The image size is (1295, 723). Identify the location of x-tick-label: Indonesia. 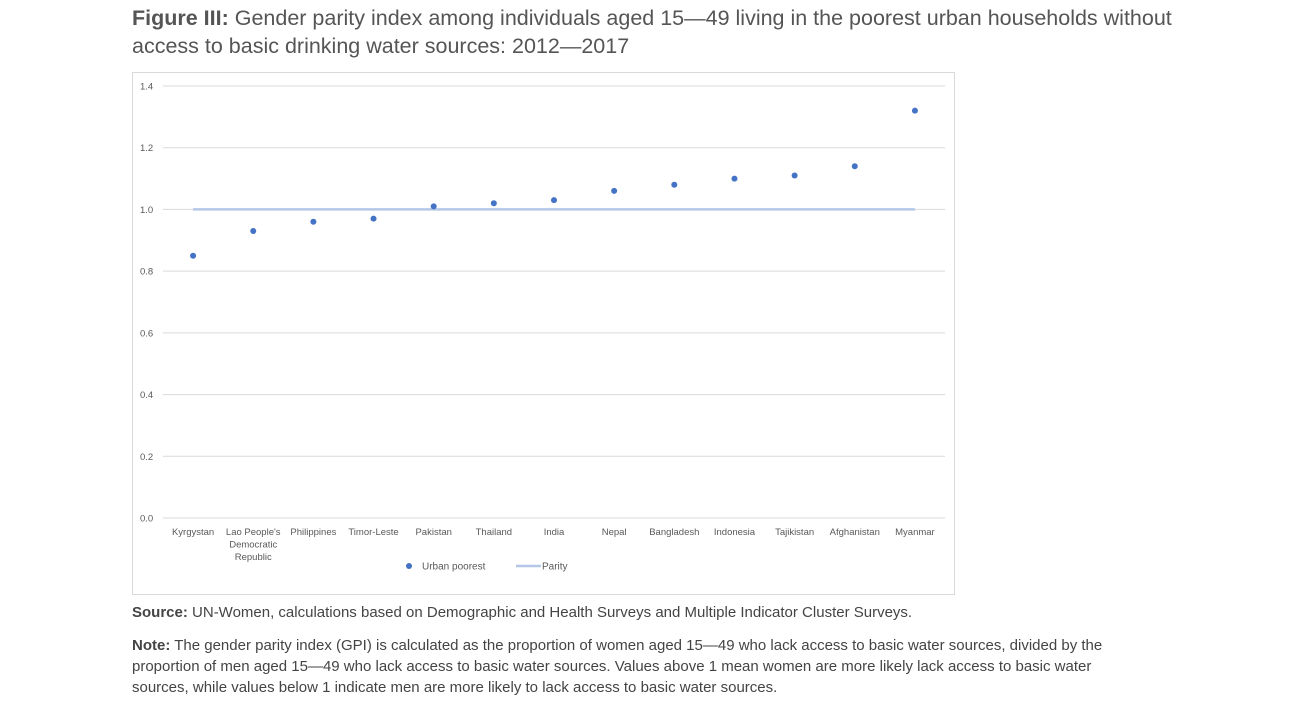
(735, 532).